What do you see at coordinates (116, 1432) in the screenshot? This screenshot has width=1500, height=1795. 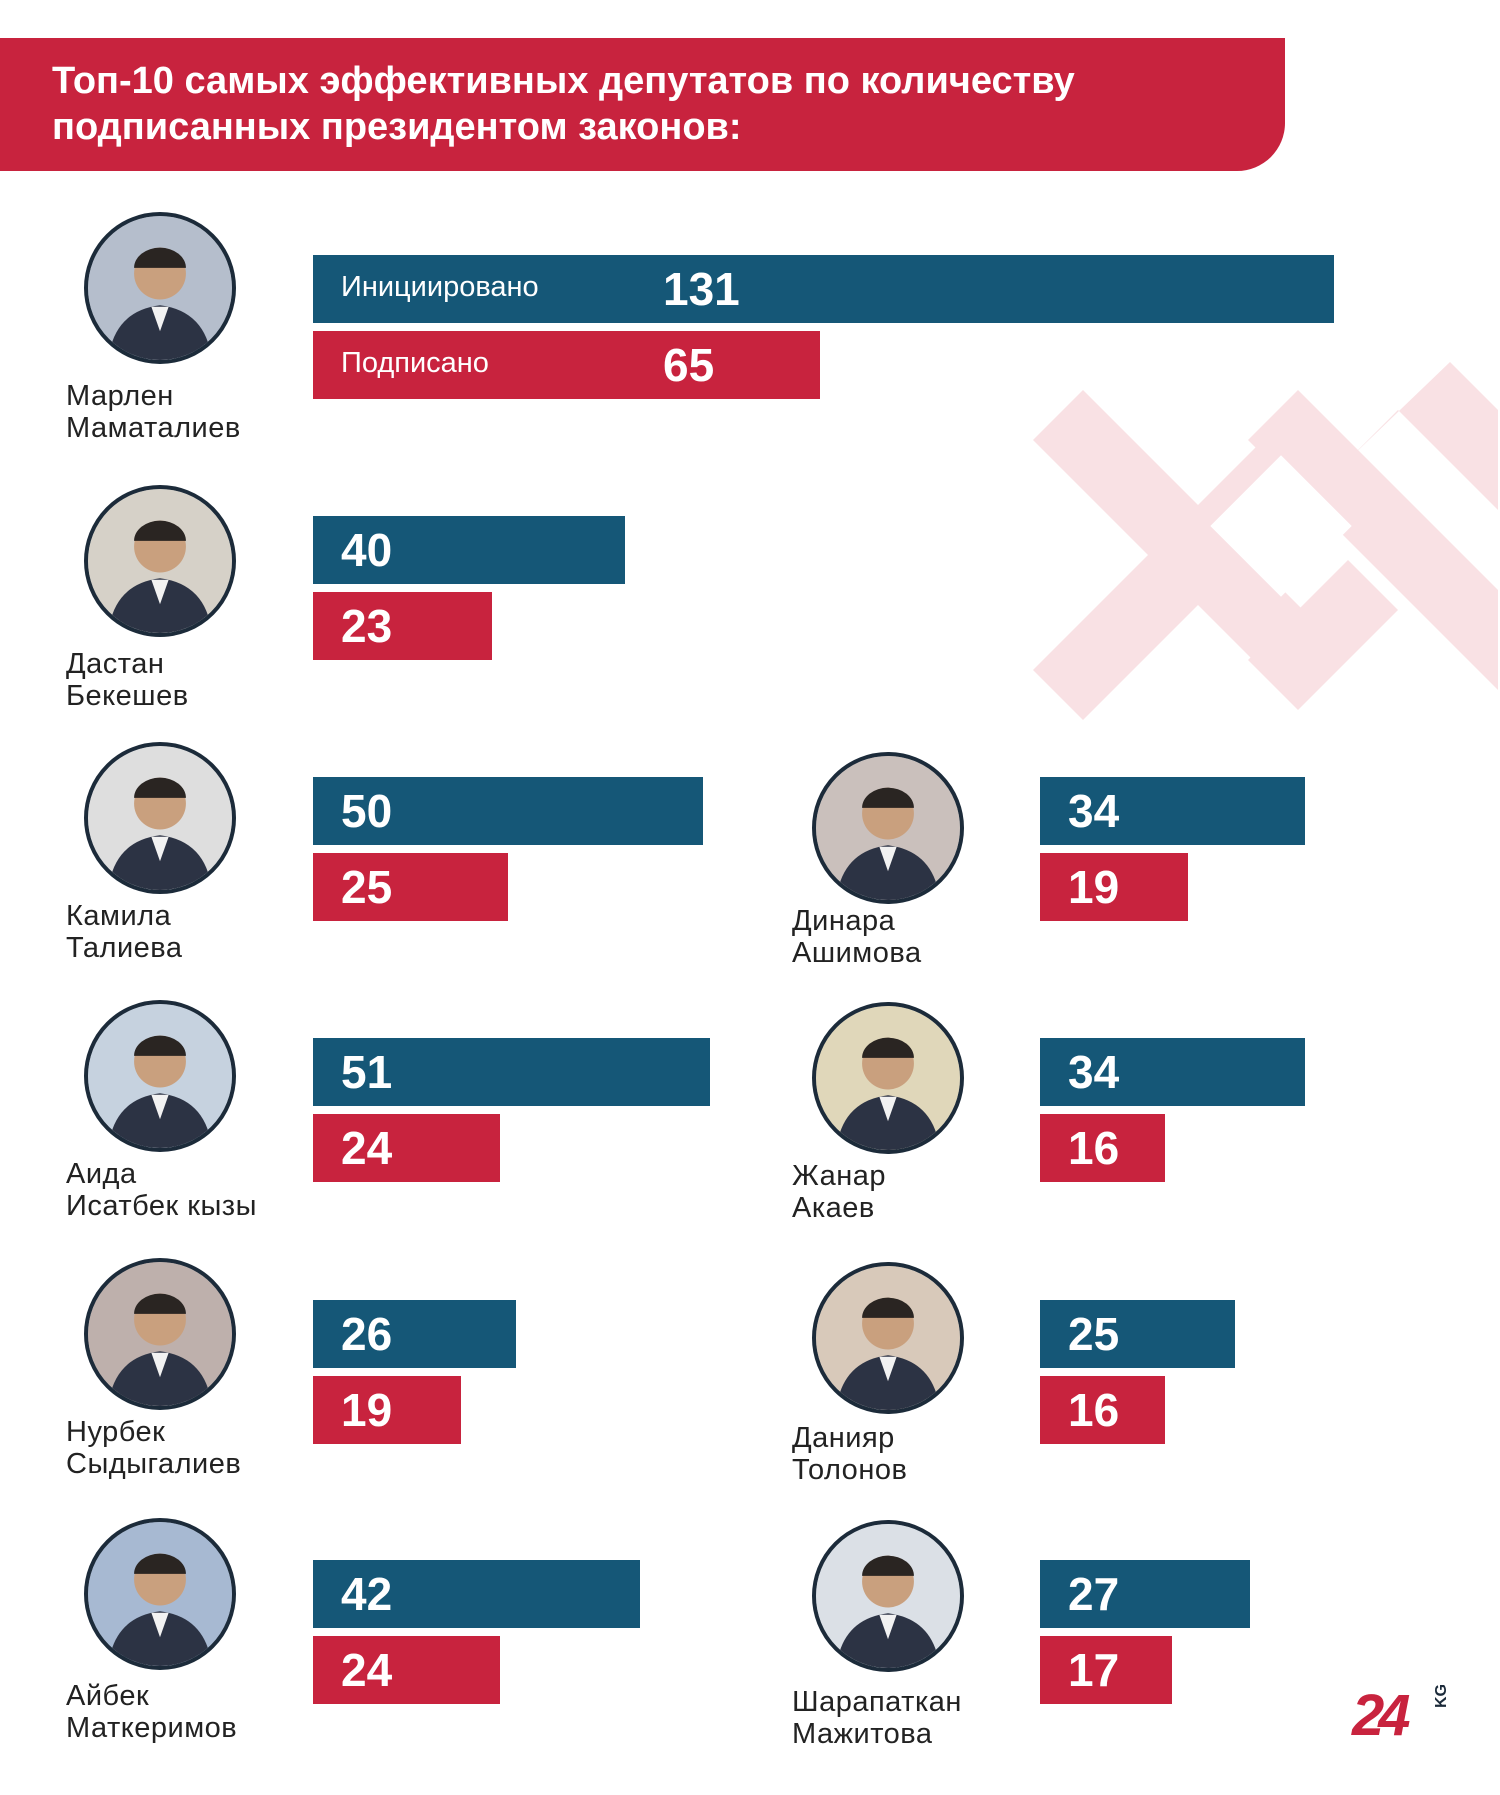 I see `deputy-first-name: Нурбек` at bounding box center [116, 1432].